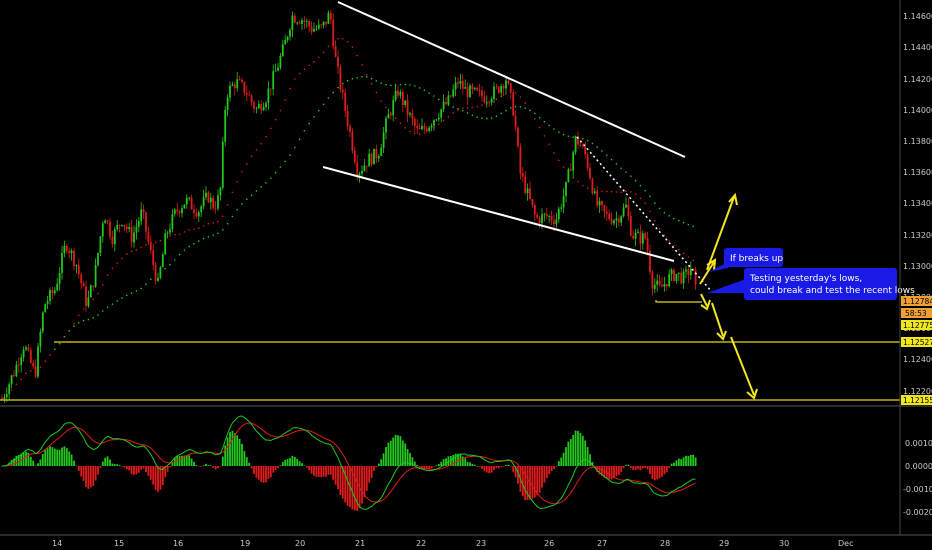 This screenshot has width=932, height=550. I want to click on level-tag-1.12527: 1.12527, so click(916, 342).